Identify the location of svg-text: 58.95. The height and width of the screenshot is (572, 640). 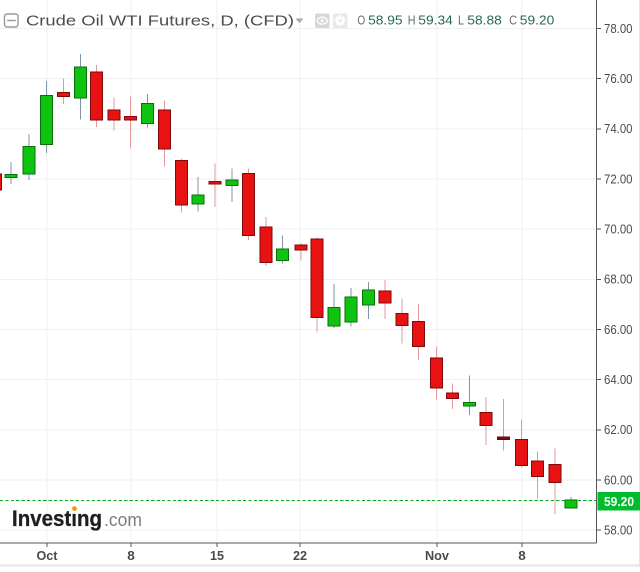
(385, 20).